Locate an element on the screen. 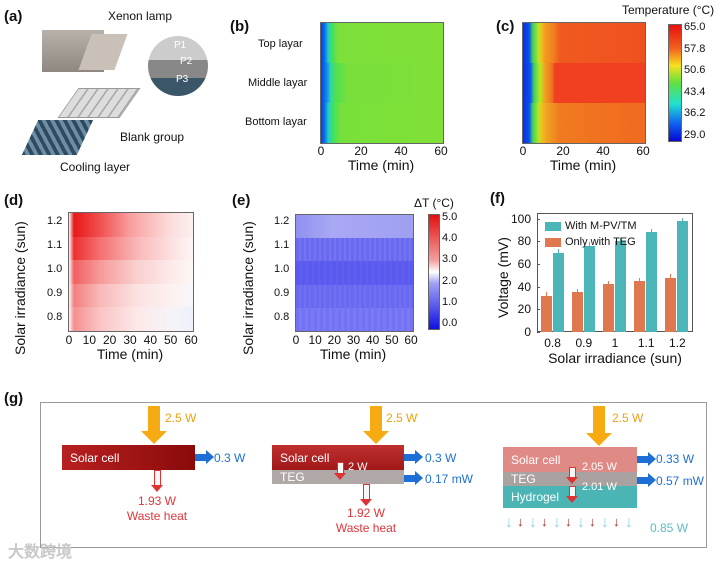  output-power-label: 0.33 W is located at coordinates (675, 459).